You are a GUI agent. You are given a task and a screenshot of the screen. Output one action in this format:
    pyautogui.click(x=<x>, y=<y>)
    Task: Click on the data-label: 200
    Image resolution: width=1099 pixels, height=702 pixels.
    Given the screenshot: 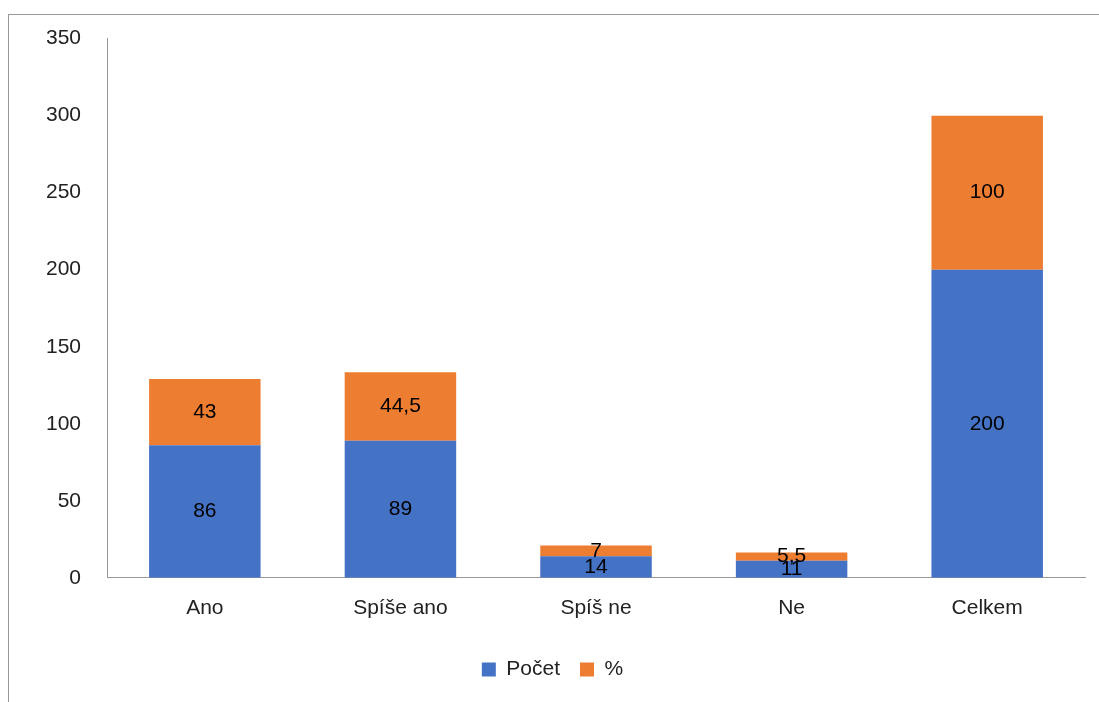 What is the action you would take?
    pyautogui.click(x=987, y=422)
    